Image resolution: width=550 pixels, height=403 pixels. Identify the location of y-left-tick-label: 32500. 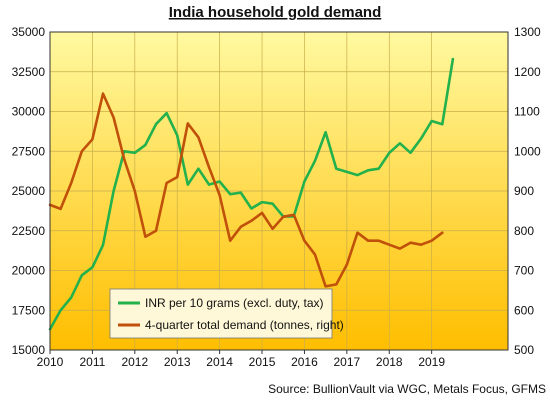
(29, 72).